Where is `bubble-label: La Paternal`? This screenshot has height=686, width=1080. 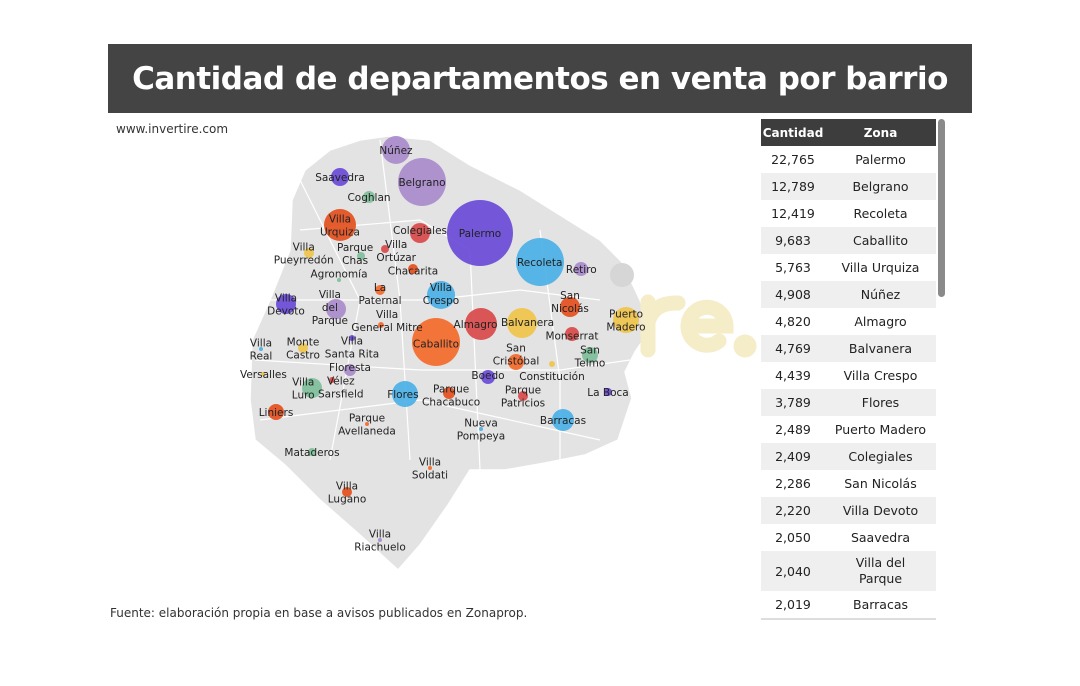
bubble-label: La Paternal is located at coordinates (379, 294).